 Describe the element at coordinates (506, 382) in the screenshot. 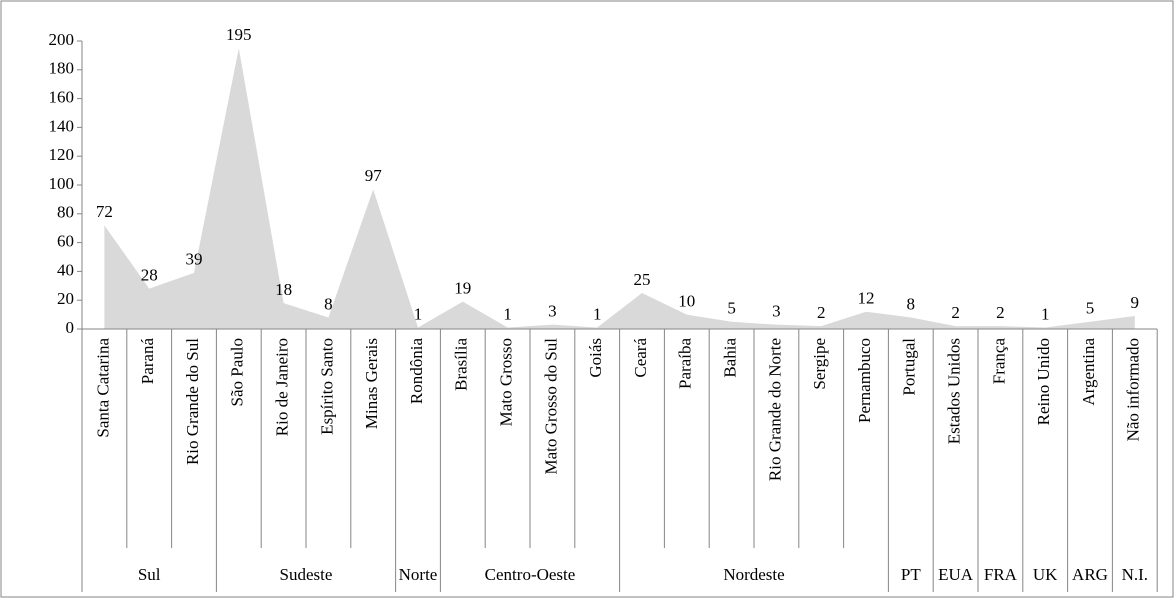

I see `x-tick-label: Mato Grosso` at that location.